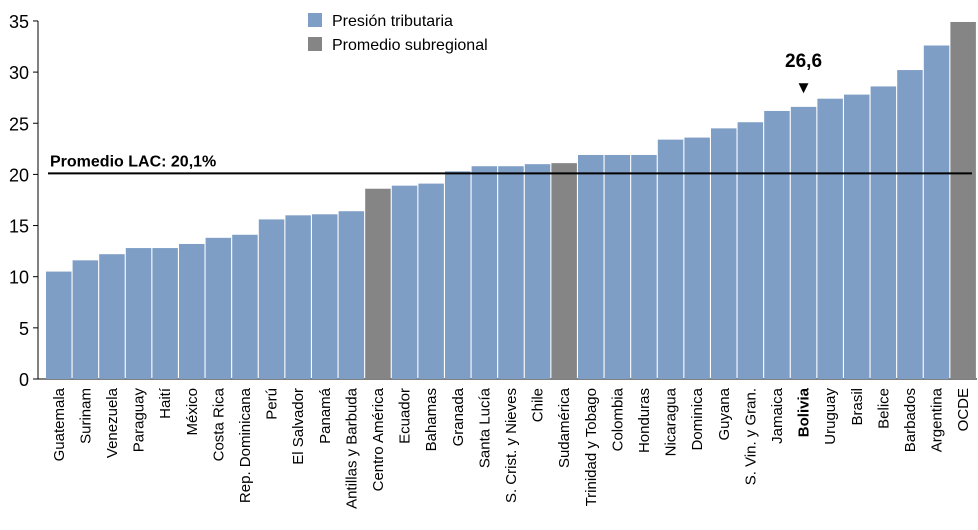  Describe the element at coordinates (670, 259) in the screenshot. I see `bar-nicaragua` at that location.